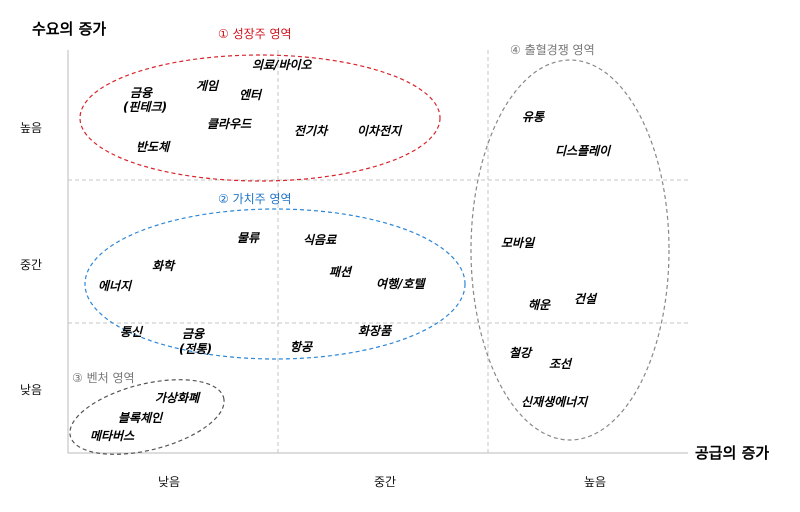 This screenshot has width=800, height=512. I want to click on item-finance-fintech-sub: (핀테크), so click(145, 107).